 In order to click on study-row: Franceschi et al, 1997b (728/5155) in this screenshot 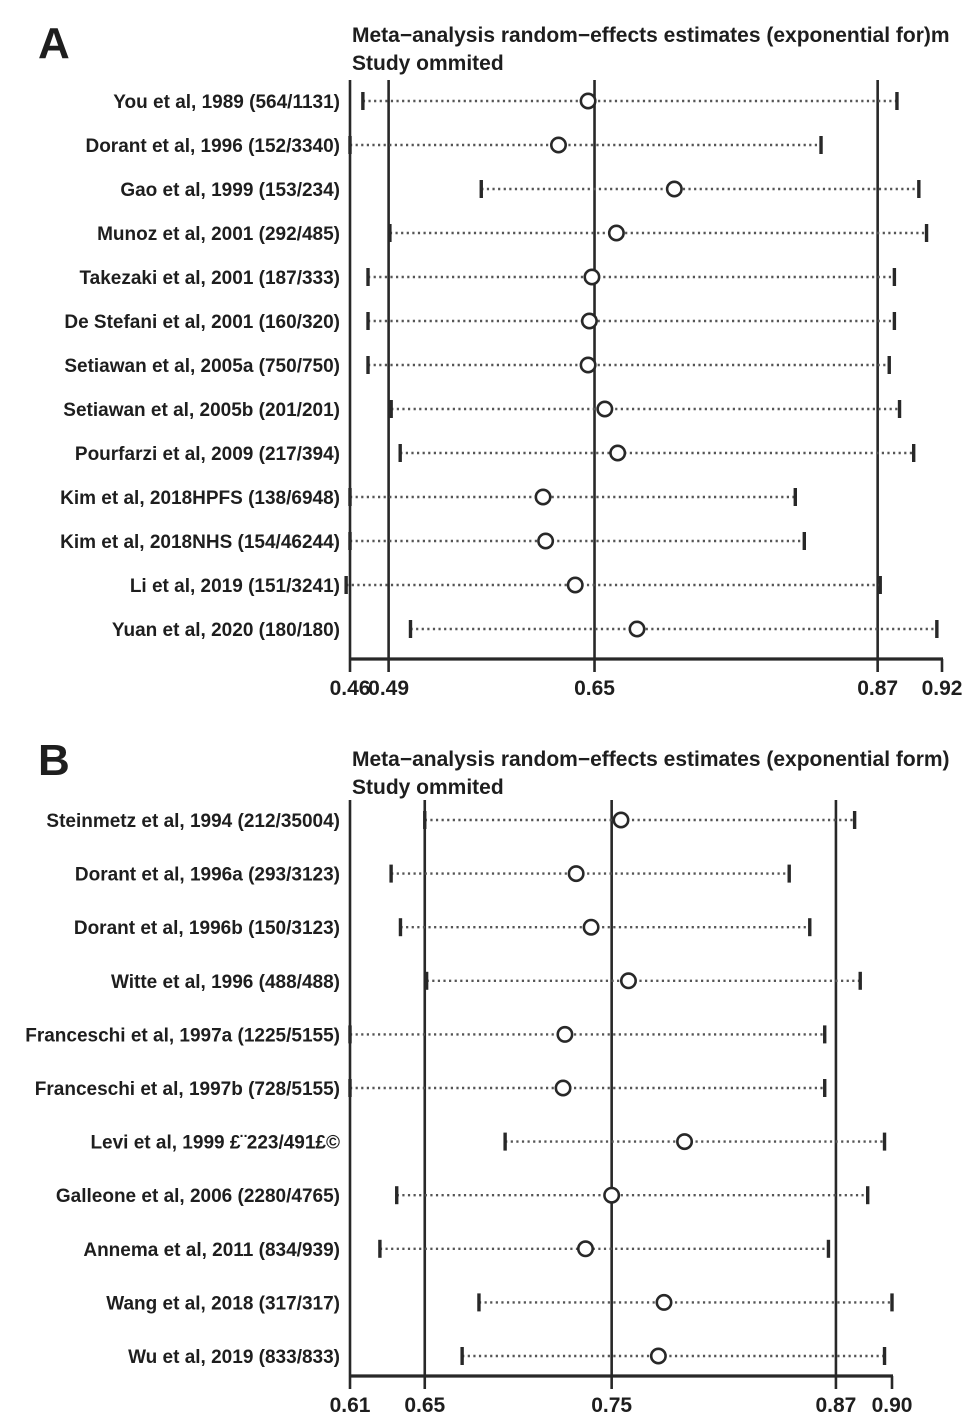, I will do `click(431, 1089)`.